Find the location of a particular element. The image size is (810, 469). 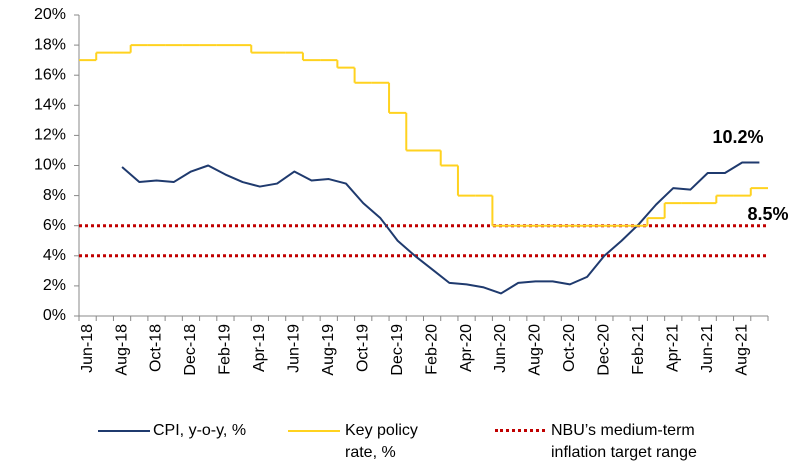

y-tick-label: 6% is located at coordinates (54, 225).